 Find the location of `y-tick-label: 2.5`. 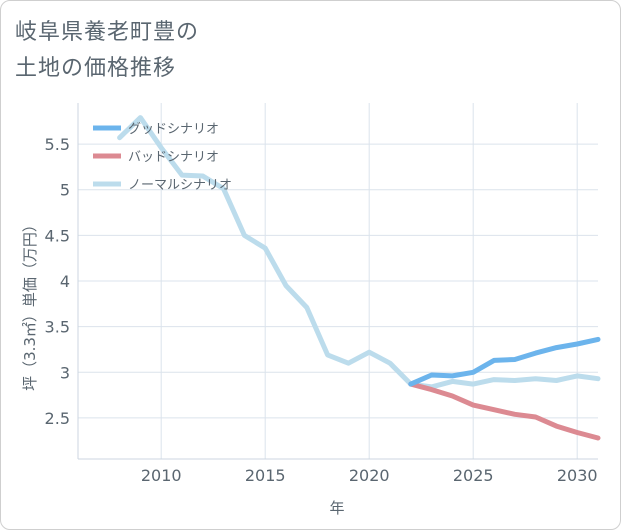

y-tick-label: 2.5 is located at coordinates (57, 418).